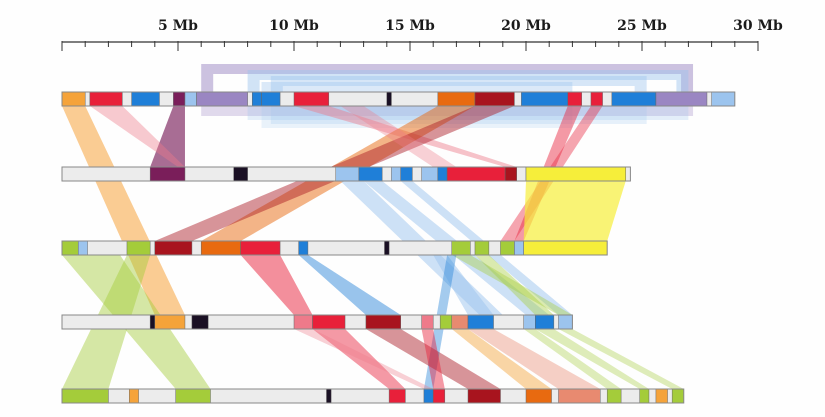 The height and width of the screenshot is (417, 825). What do you see at coordinates (526, 26) in the screenshot?
I see `scale-tick-label: 20 Mb` at bounding box center [526, 26].